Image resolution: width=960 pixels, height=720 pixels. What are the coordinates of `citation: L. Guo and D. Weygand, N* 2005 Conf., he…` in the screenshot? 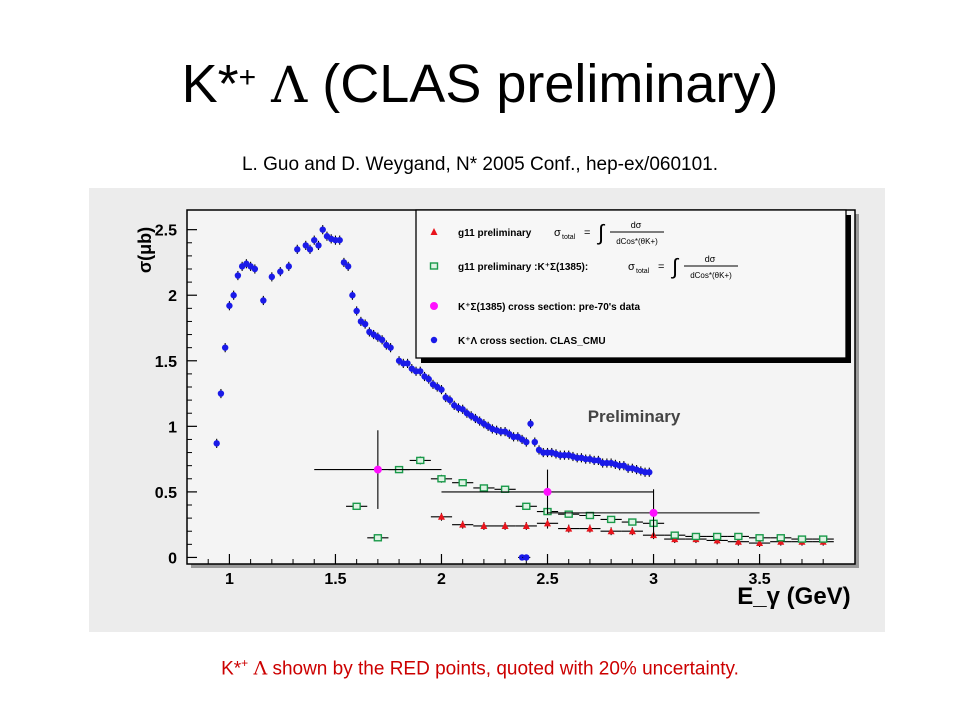 It's located at (480, 164).